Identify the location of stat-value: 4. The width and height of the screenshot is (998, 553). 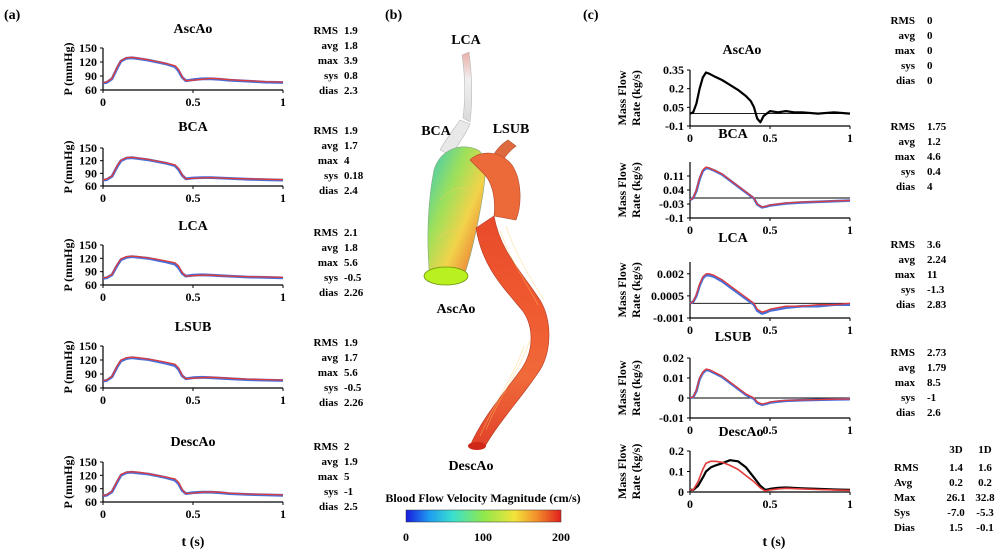
(930, 187).